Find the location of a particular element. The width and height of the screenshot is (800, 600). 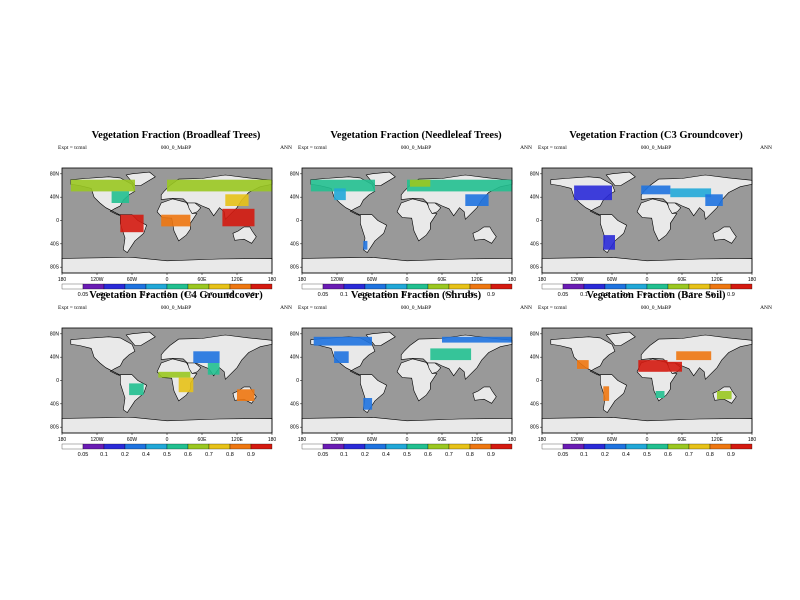

panel-title: Vegetation Fraction (C3 Groundcover) is located at coordinates (656, 135).